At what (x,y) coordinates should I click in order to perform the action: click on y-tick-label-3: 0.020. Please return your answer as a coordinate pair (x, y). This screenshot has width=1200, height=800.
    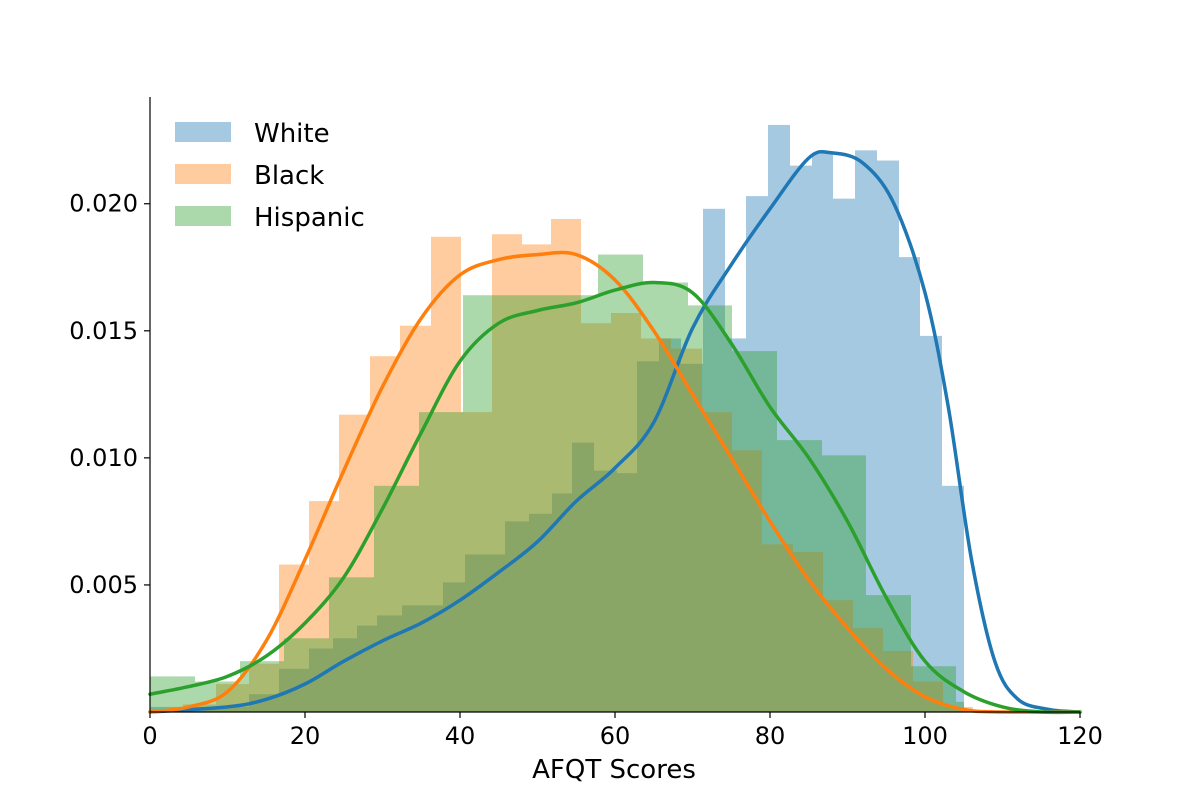
    Looking at the image, I should click on (103, 204).